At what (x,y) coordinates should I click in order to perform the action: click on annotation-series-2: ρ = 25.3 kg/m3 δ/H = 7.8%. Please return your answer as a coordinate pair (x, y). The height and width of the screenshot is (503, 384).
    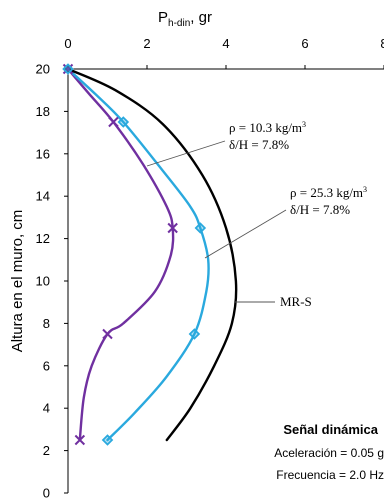
    Looking at the image, I should click on (285, 222).